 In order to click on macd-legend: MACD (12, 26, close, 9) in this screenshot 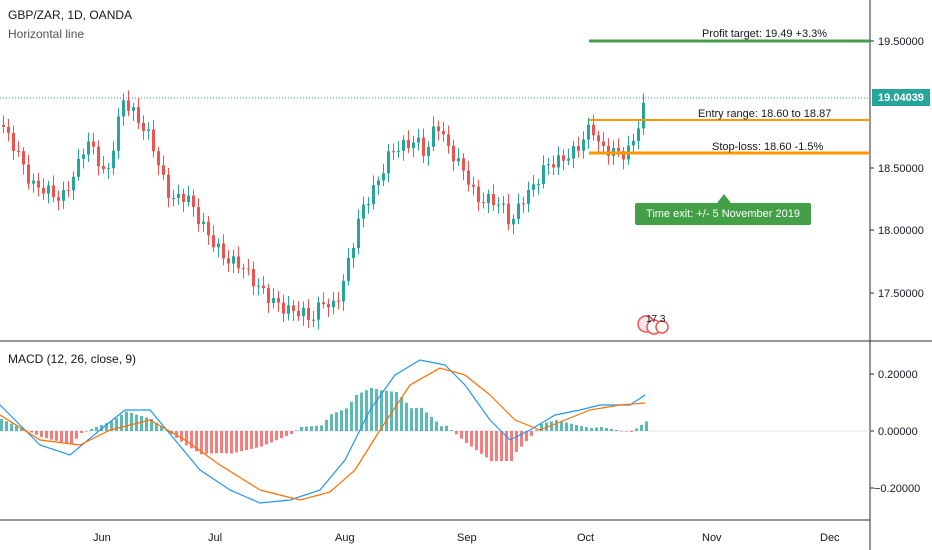, I will do `click(72, 359)`.